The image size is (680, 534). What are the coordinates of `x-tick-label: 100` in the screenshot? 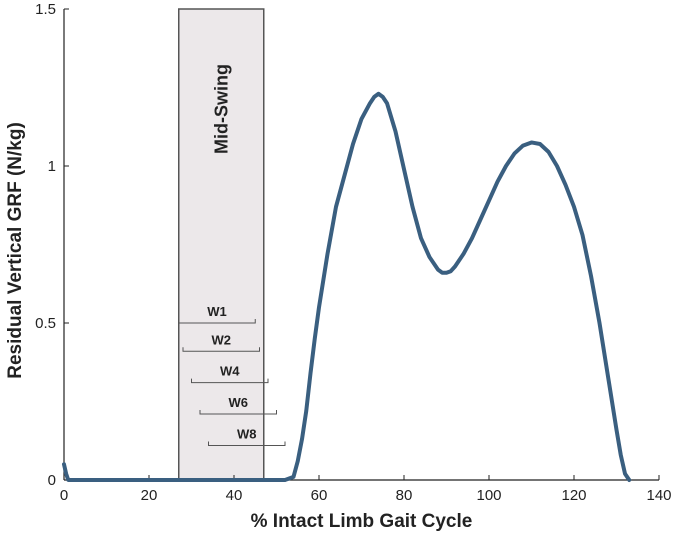 It's located at (488, 495).